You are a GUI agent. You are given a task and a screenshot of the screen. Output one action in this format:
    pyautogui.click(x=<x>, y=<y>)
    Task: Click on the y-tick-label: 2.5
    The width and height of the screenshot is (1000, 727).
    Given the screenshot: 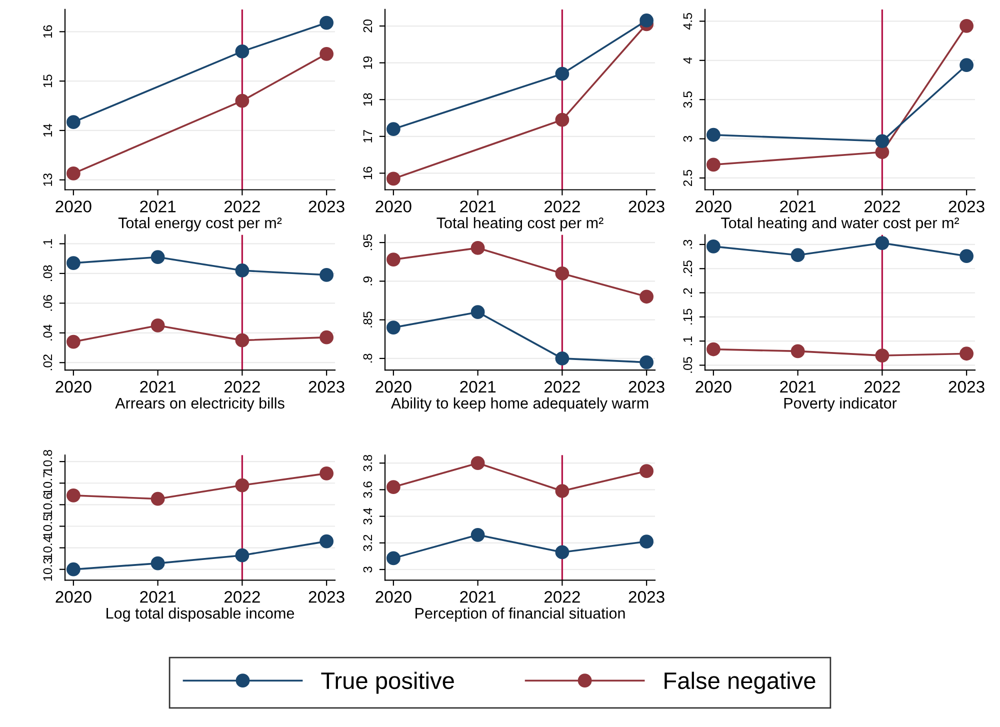 What is the action you would take?
    pyautogui.click(x=687, y=178)
    